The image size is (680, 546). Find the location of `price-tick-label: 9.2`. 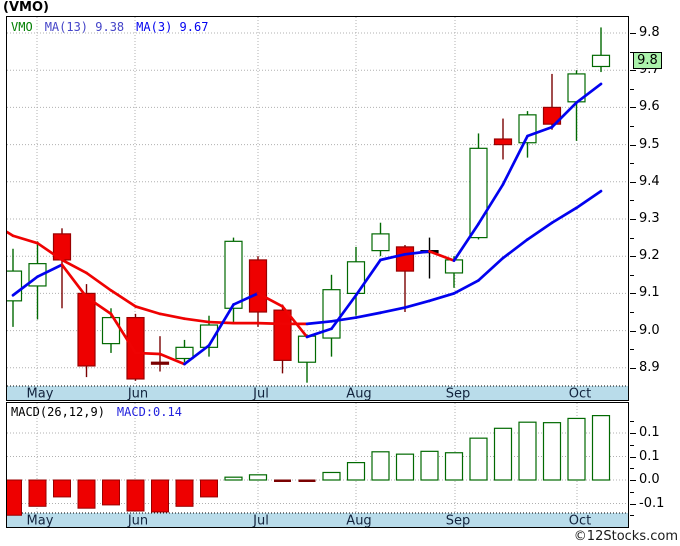

price-tick-label: 9.2 is located at coordinates (649, 256).